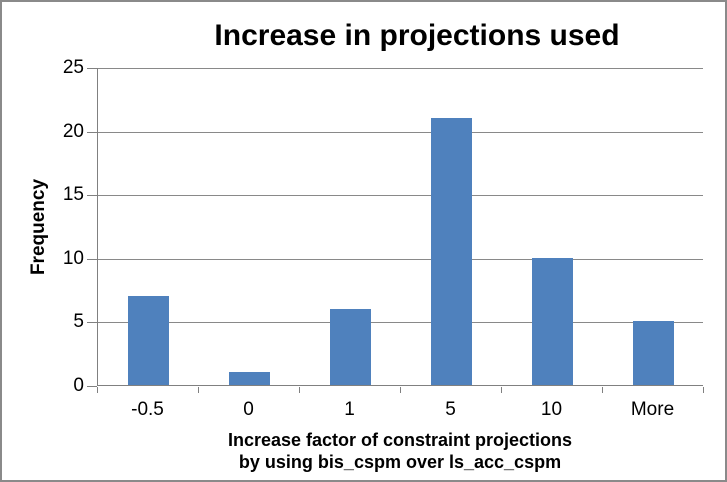 The width and height of the screenshot is (727, 482). Describe the element at coordinates (652, 409) in the screenshot. I see `x-tick-label: More` at that location.